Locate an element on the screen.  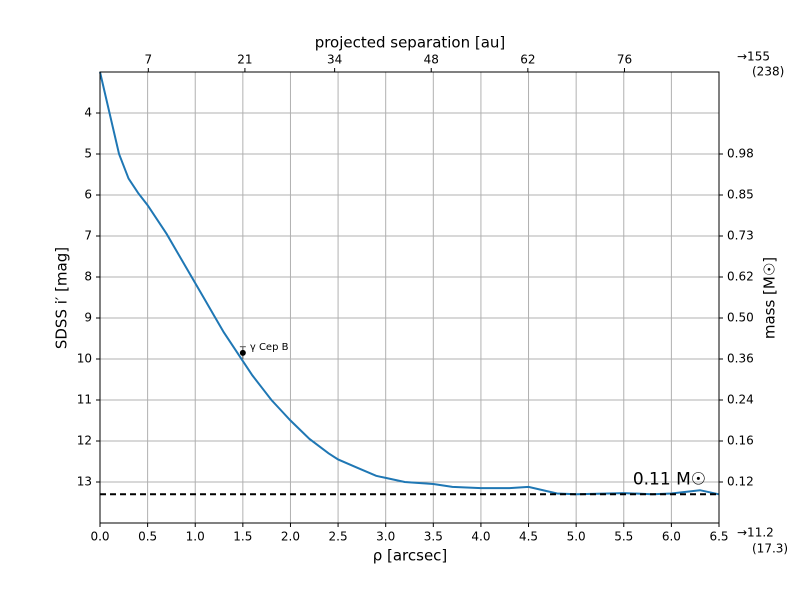
x-tick-label: 3.5 is located at coordinates (433, 537).